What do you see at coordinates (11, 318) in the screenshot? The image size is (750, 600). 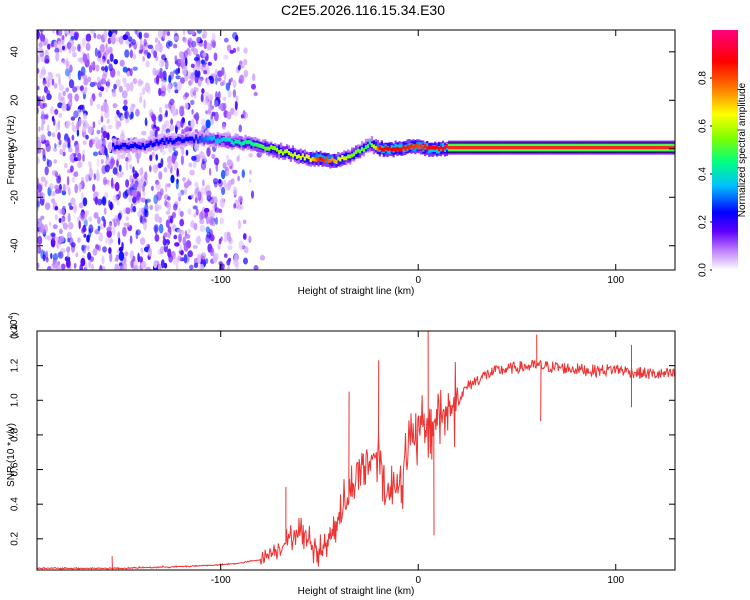 I see `snr-multiplier-exp: 4` at bounding box center [11, 318].